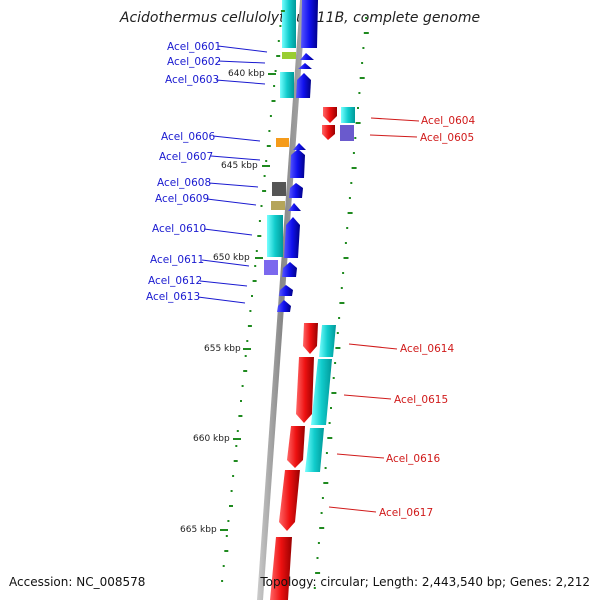 The height and width of the screenshot is (600, 600). What do you see at coordinates (184, 183) in the screenshot?
I see `gene-label: Acel_0608` at bounding box center [184, 183].